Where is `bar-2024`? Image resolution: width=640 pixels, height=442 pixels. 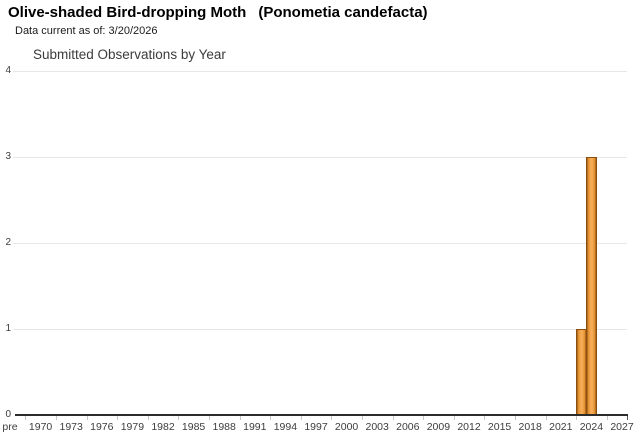
bar-2024 is located at coordinates (591, 286).